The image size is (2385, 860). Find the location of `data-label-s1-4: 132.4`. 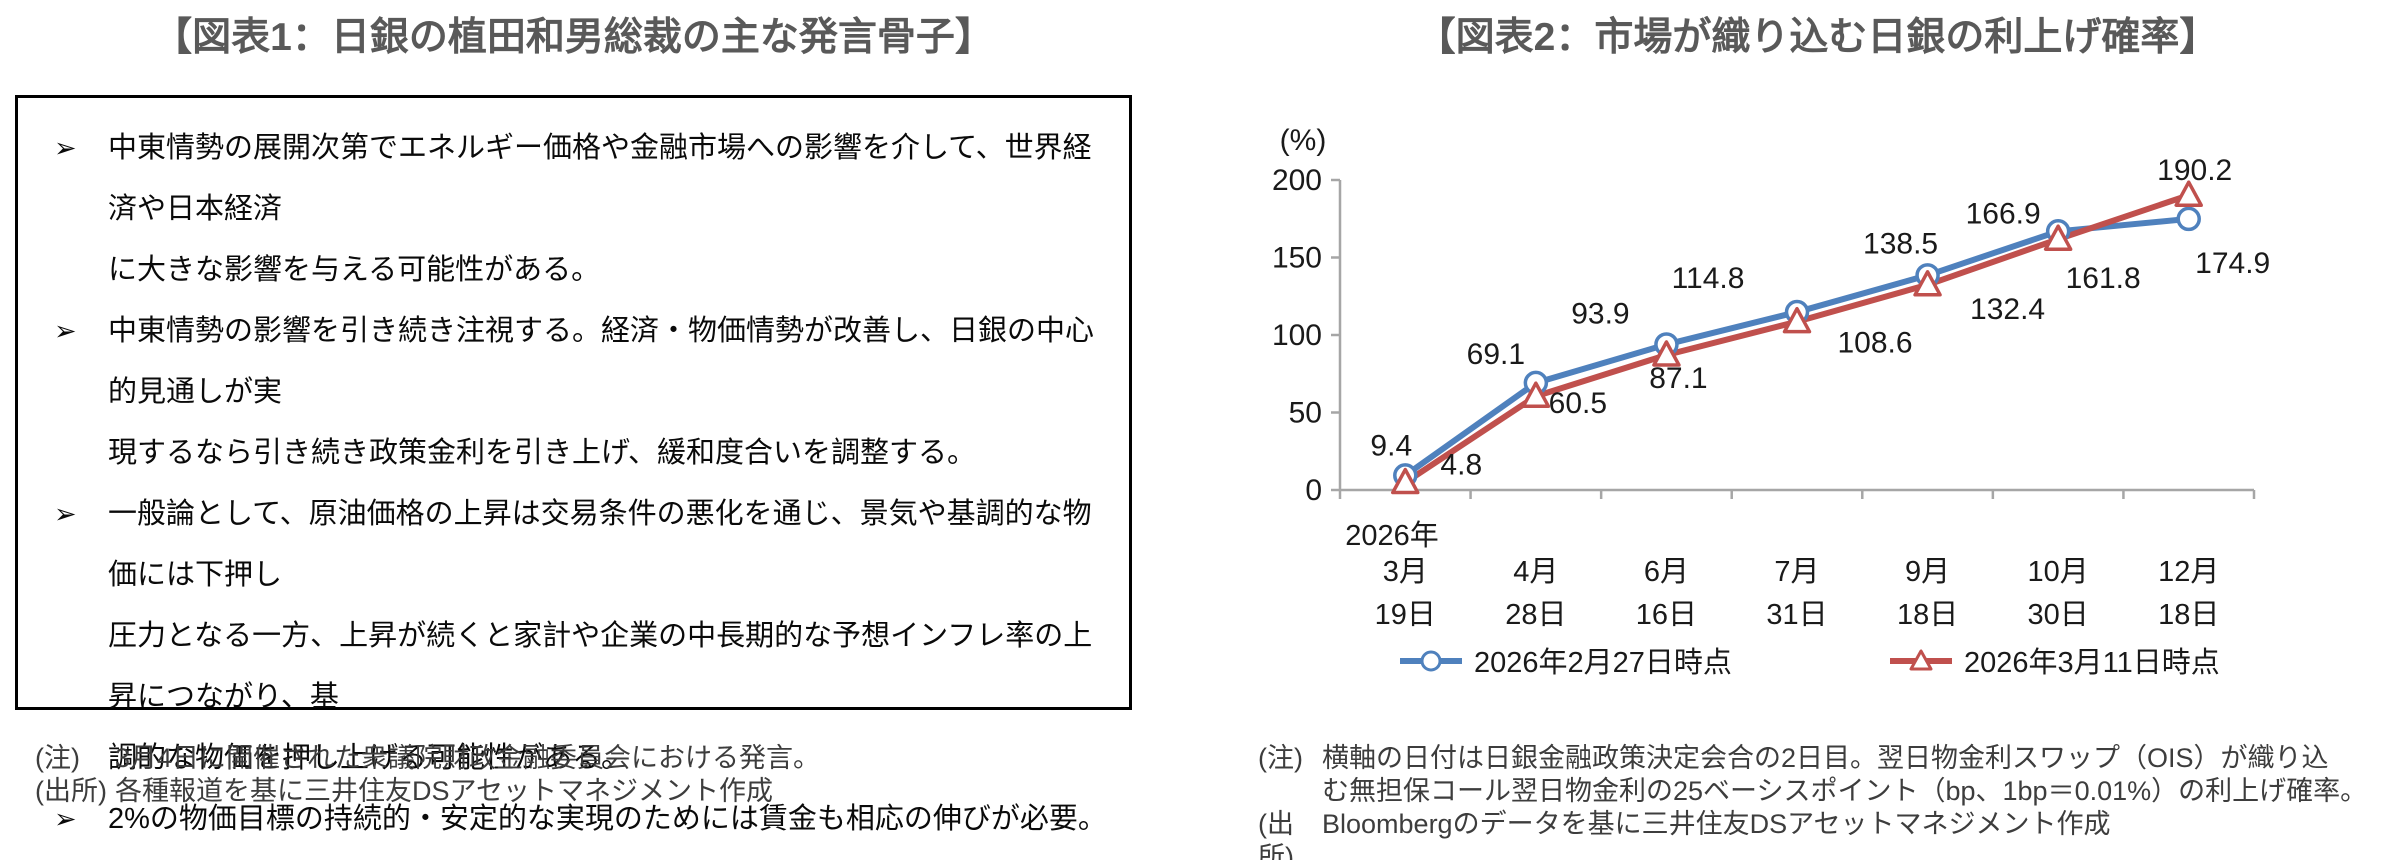

data-label-s1-4: 132.4 is located at coordinates (2007, 309).